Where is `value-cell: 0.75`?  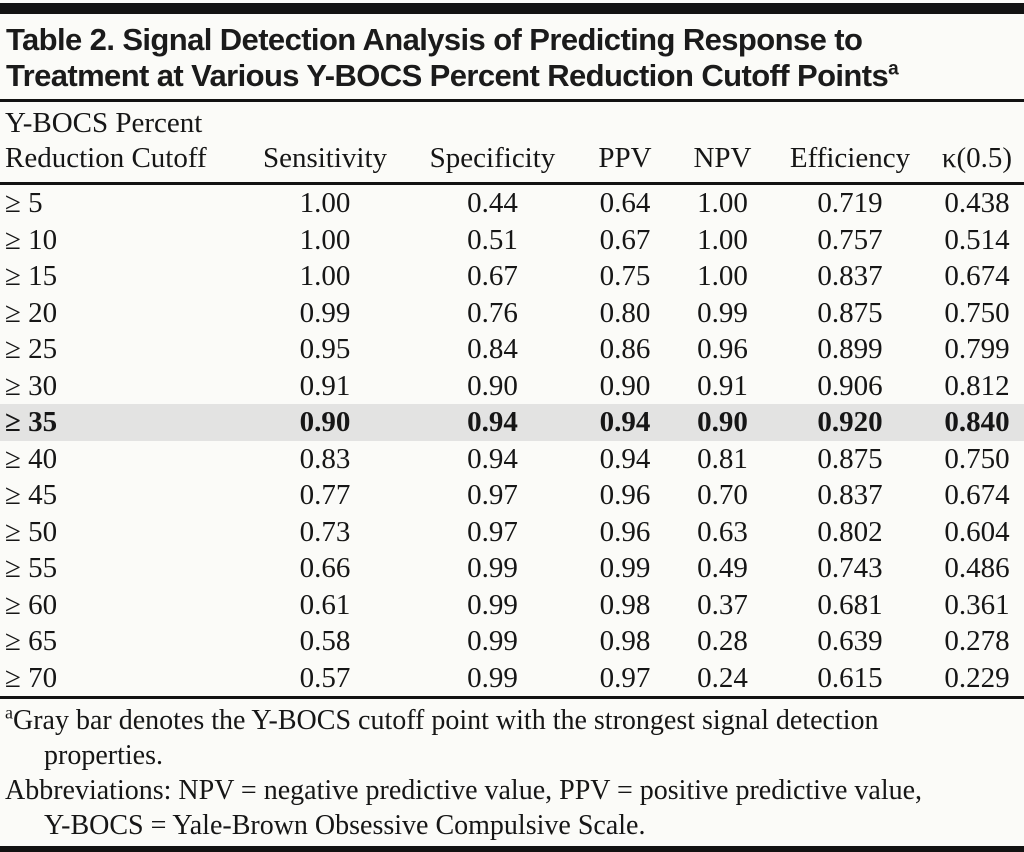
value-cell: 0.75 is located at coordinates (625, 276).